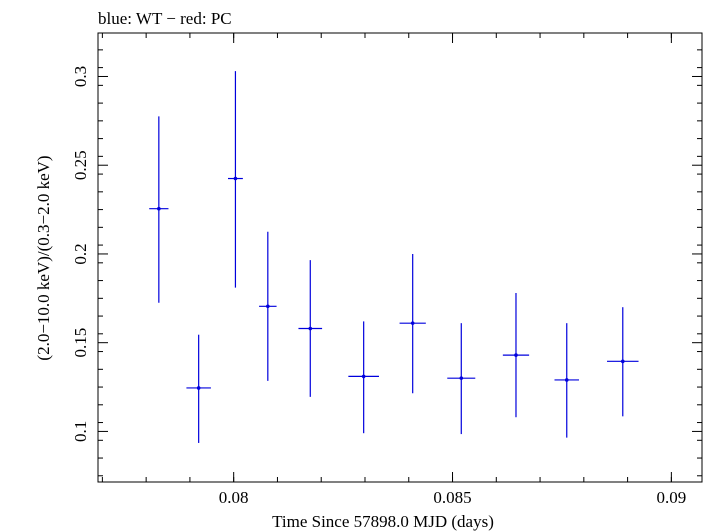  I want to click on x-tick-label: 0.09, so click(671, 497).